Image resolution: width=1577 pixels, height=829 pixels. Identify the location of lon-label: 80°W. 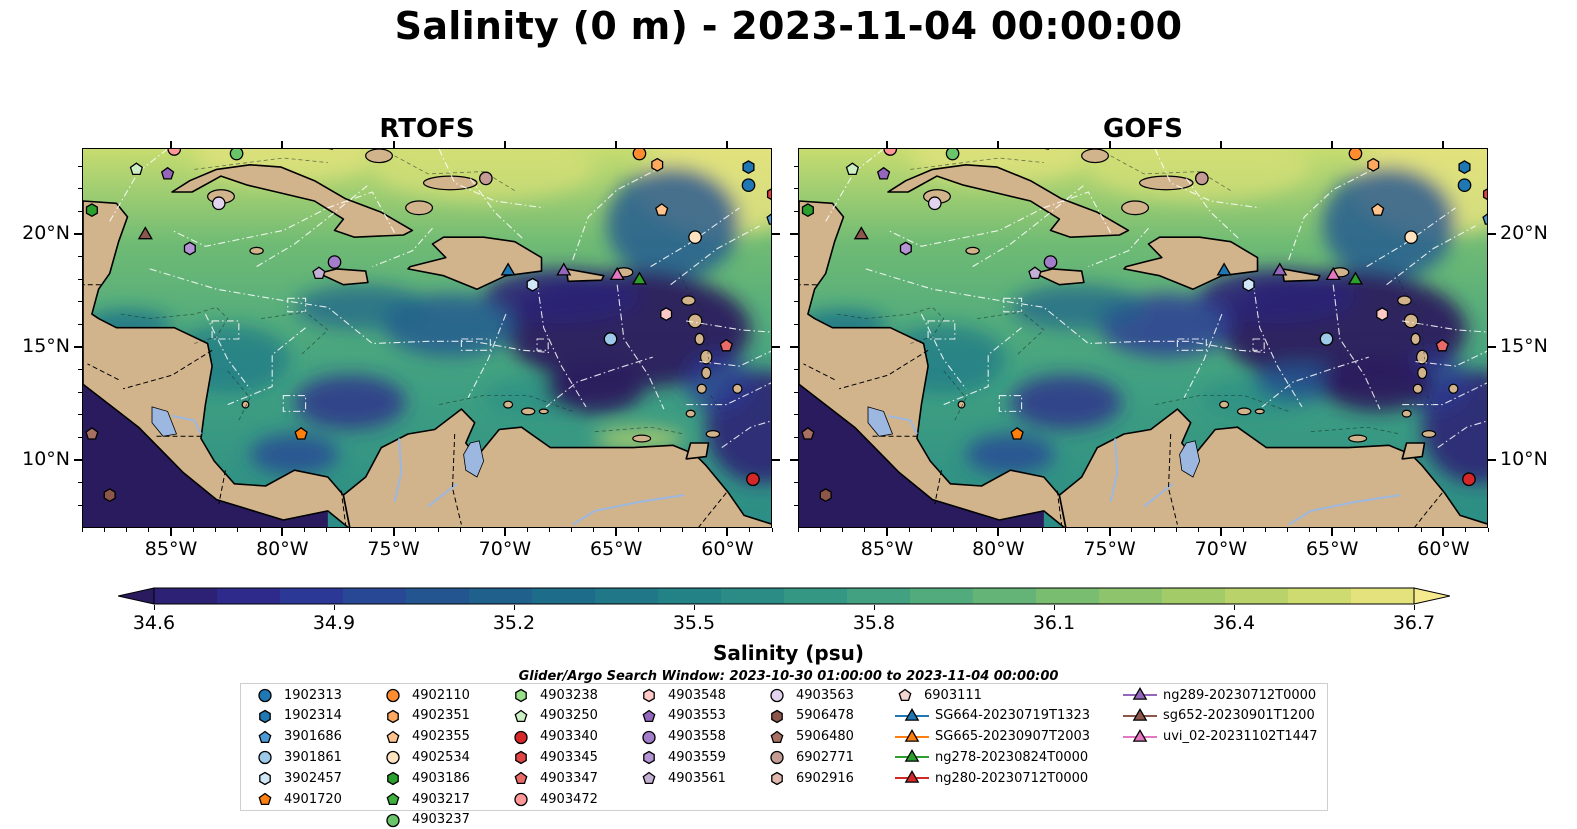
(998, 549).